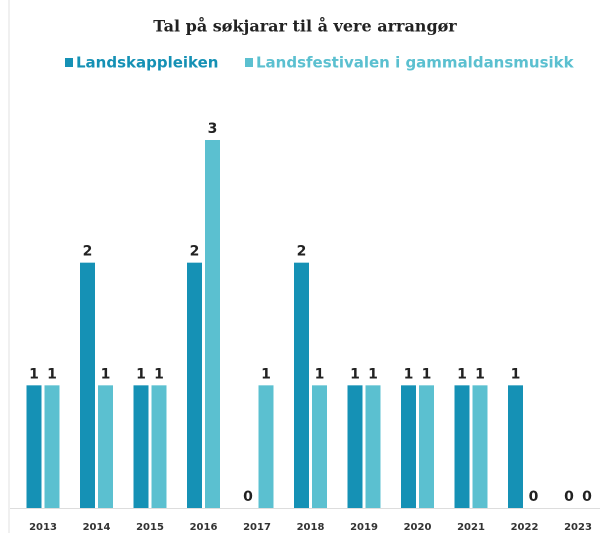 The width and height of the screenshot is (600, 533). What do you see at coordinates (364, 527) in the screenshot?
I see `x-tick-label: 2019` at bounding box center [364, 527].